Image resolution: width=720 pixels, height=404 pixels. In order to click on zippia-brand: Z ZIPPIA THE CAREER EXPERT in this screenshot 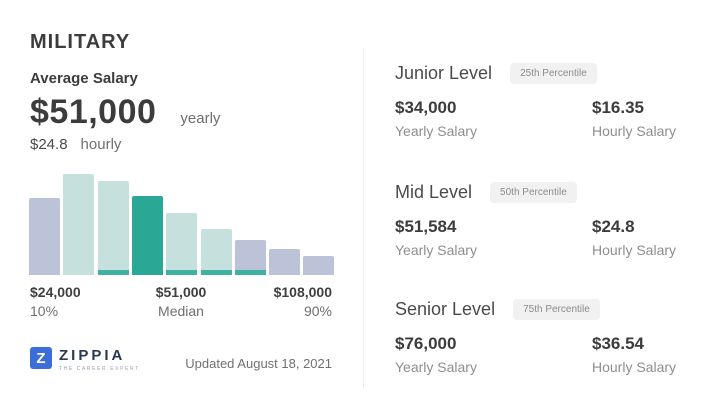, I will do `click(85, 359)`.